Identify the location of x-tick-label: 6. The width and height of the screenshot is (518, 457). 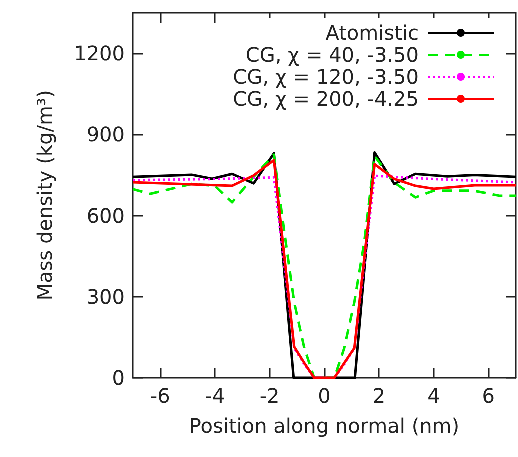
(489, 396).